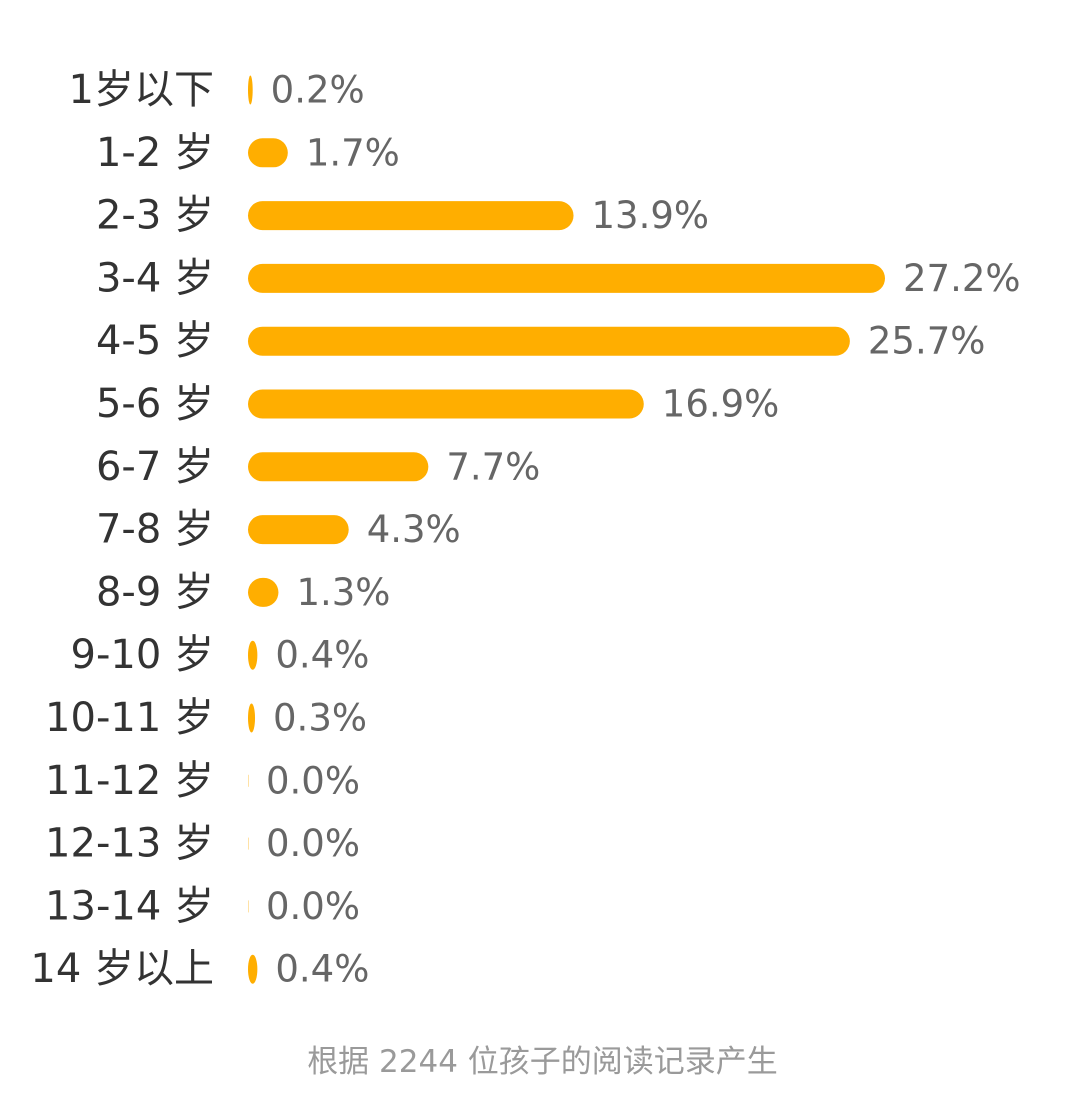 The height and width of the screenshot is (1116, 1085). What do you see at coordinates (414, 529) in the screenshot?
I see `value-label: 4.3%` at bounding box center [414, 529].